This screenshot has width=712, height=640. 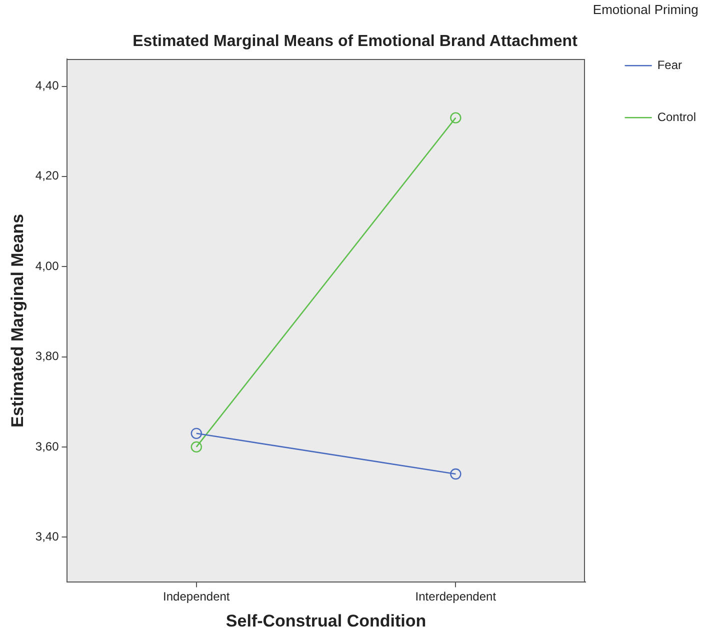 I want to click on x-tick-label: Interdependent, so click(x=456, y=597).